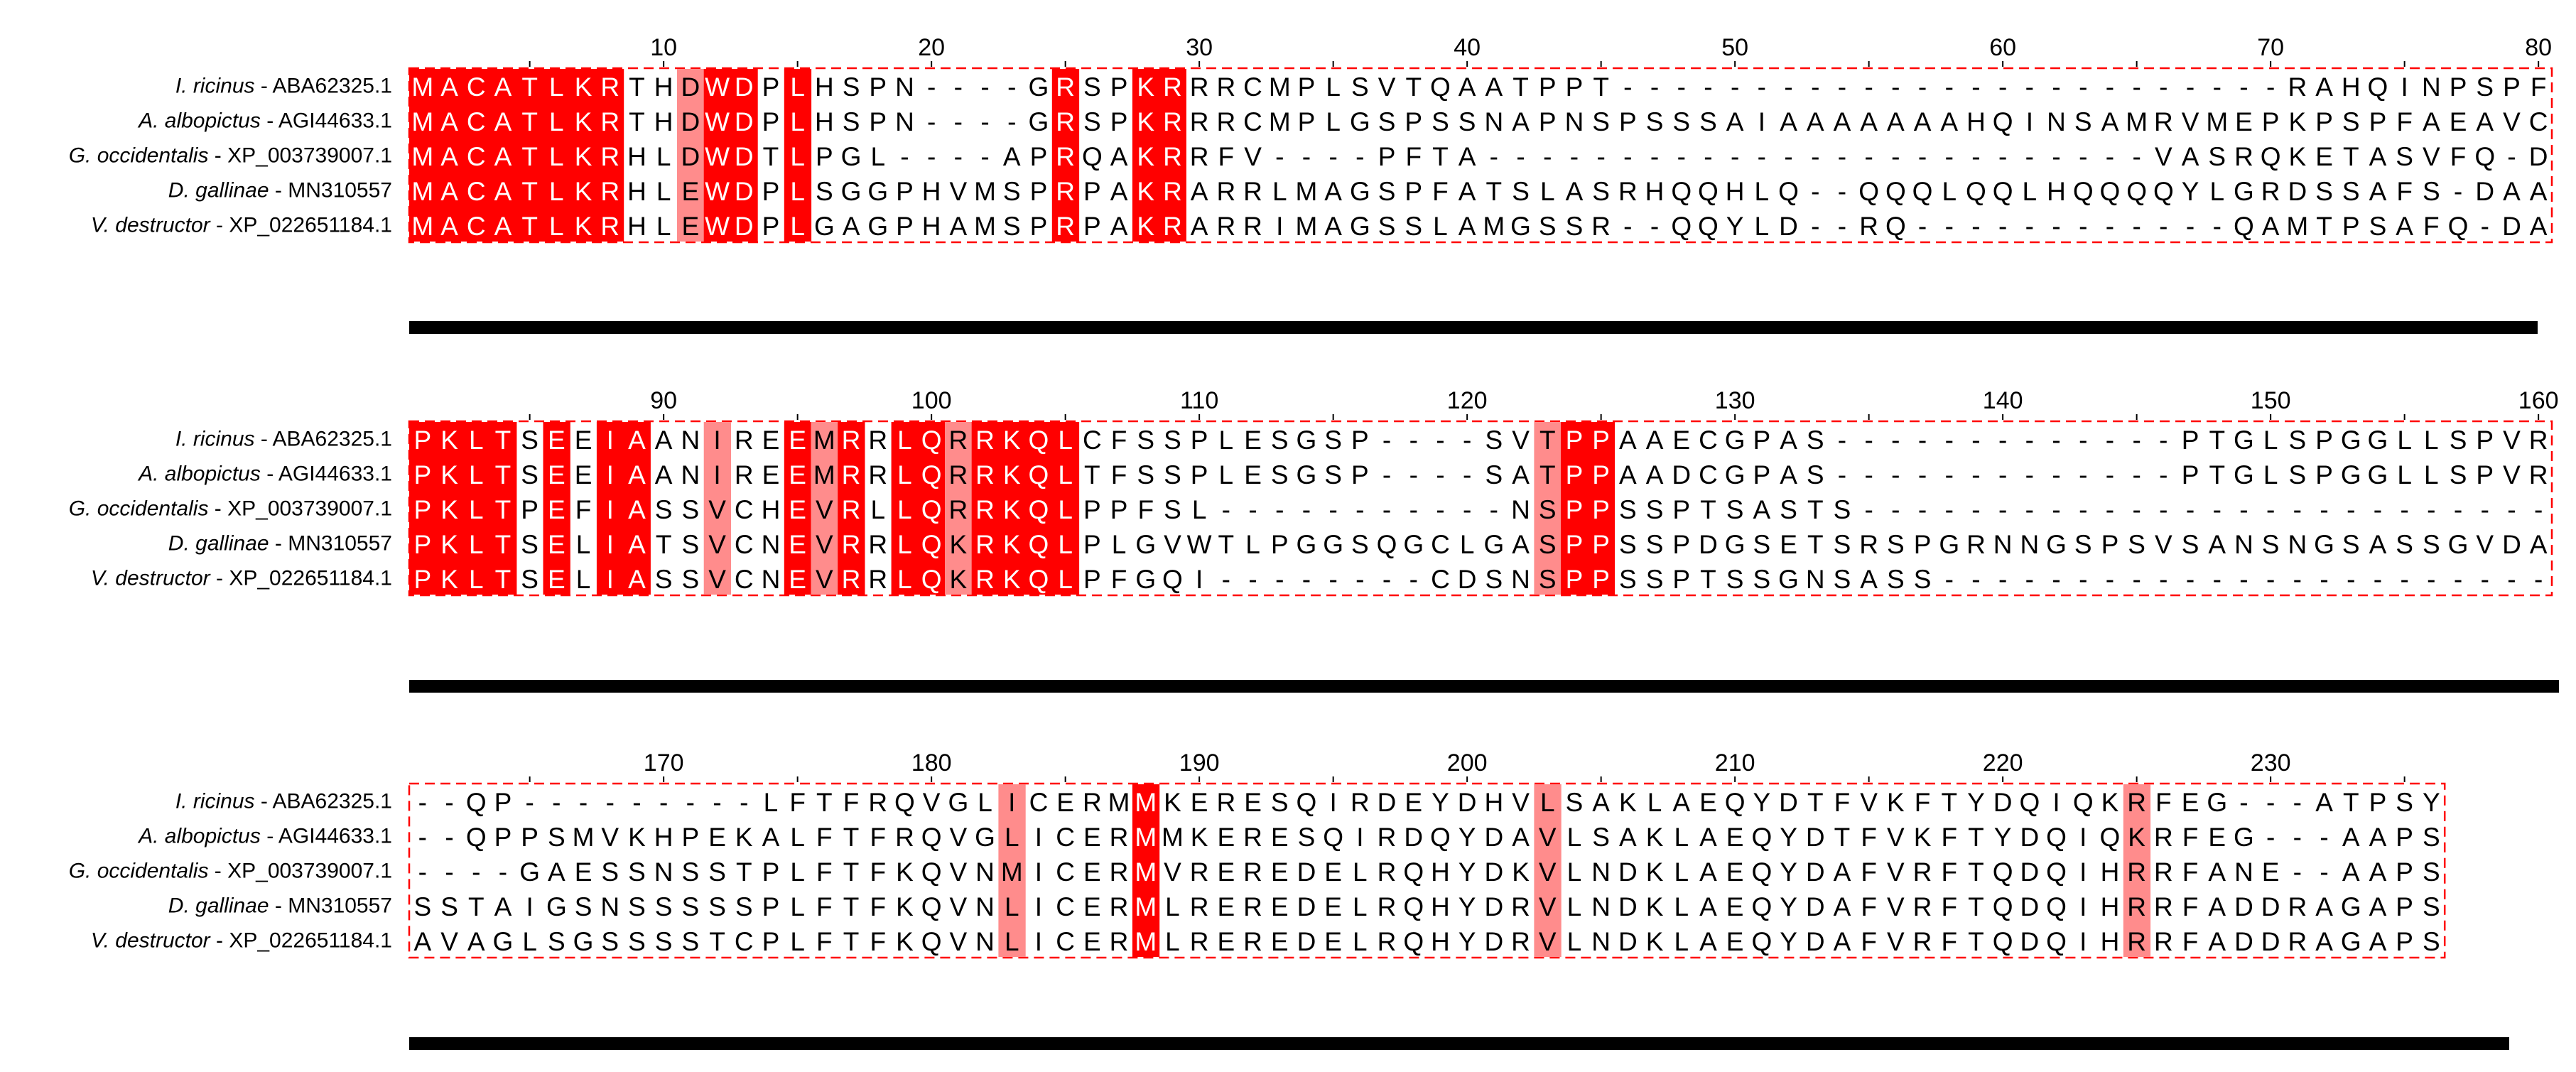  What do you see at coordinates (1146, 941) in the screenshot?
I see `residue: M` at bounding box center [1146, 941].